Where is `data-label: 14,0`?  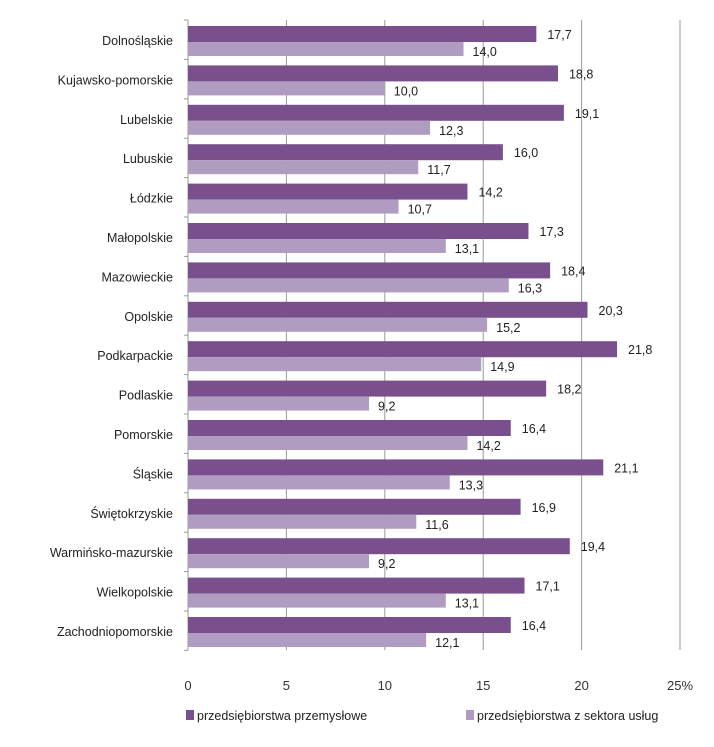 data-label: 14,0 is located at coordinates (485, 52).